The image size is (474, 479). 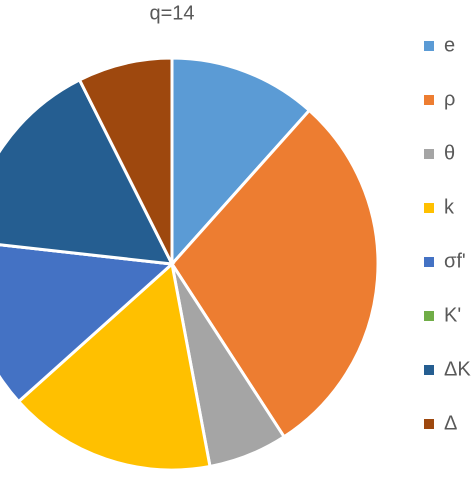 What do you see at coordinates (449, 45) in the screenshot?
I see `legend-label: e` at bounding box center [449, 45].